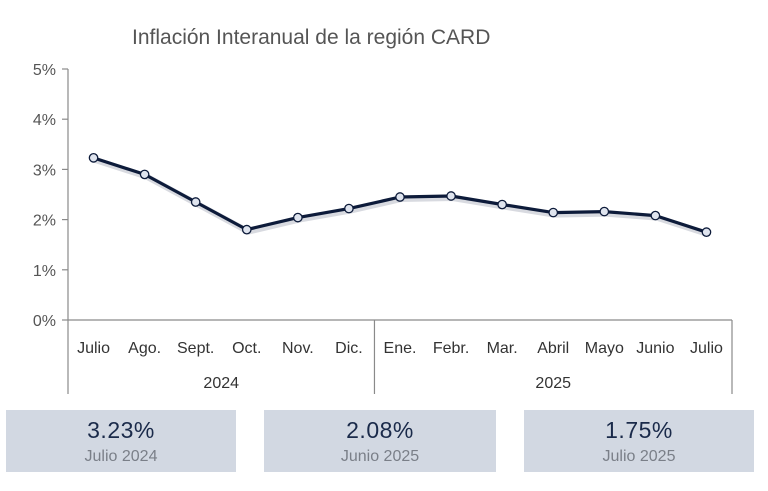 This screenshot has height=491, width=768. What do you see at coordinates (44, 221) in the screenshot?
I see `y-tick-label: 2%` at bounding box center [44, 221].